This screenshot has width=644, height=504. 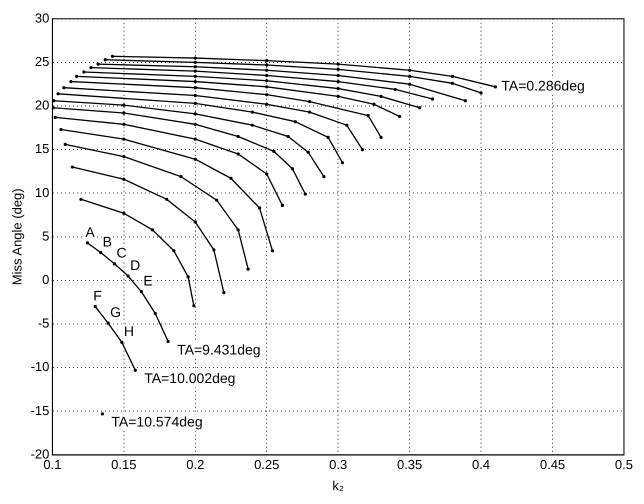 I want to click on x-tick-label: 0.45, so click(x=553, y=464).